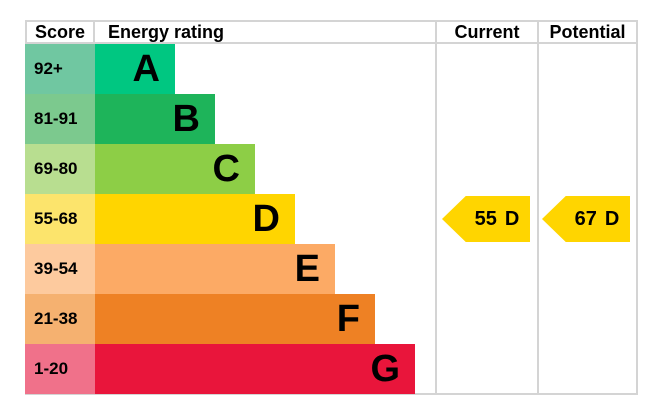 The width and height of the screenshot is (663, 419). Describe the element at coordinates (60, 169) in the screenshot. I see `score-cell: 69-80` at that location.